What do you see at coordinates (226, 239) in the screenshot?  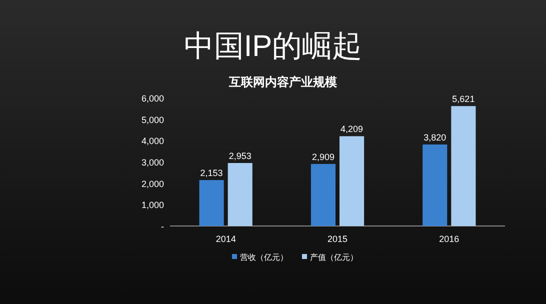 I see `x-tick-label: 2014` at bounding box center [226, 239].